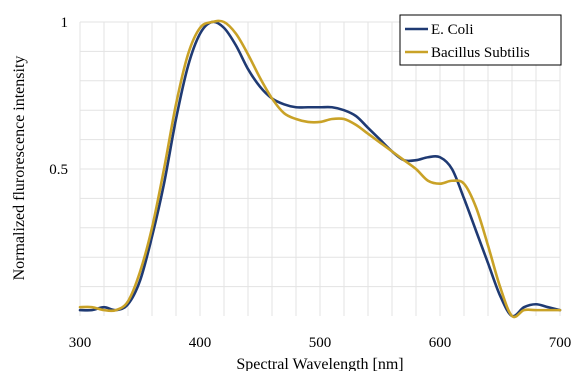  What do you see at coordinates (320, 343) in the screenshot?
I see `x-tick-label: 500` at bounding box center [320, 343].